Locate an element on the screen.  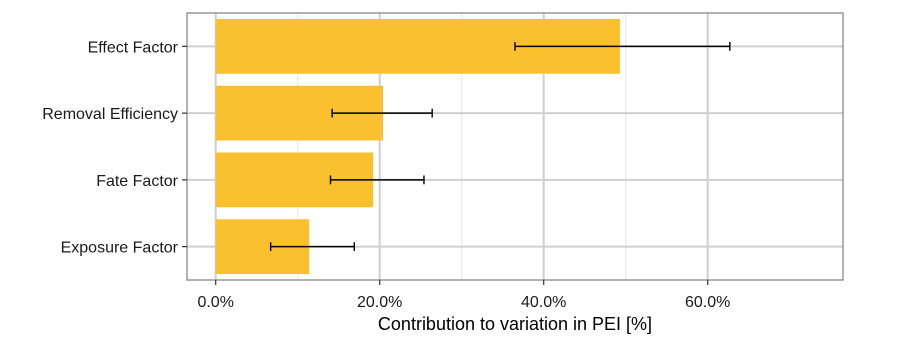
x-tick-label: 40.0% is located at coordinates (543, 302).